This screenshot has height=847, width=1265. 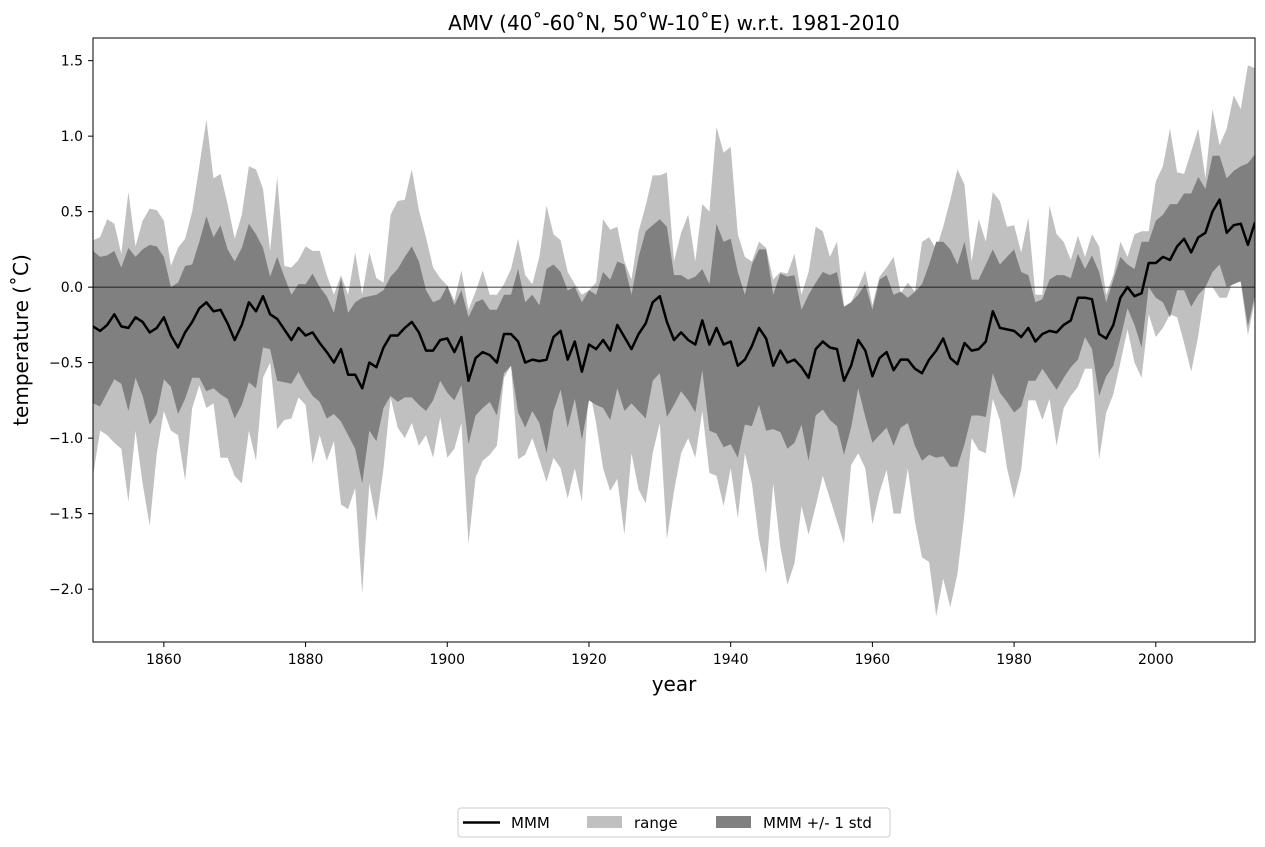 What do you see at coordinates (72, 62) in the screenshot?
I see `y-tick-label: 1.5` at bounding box center [72, 62].